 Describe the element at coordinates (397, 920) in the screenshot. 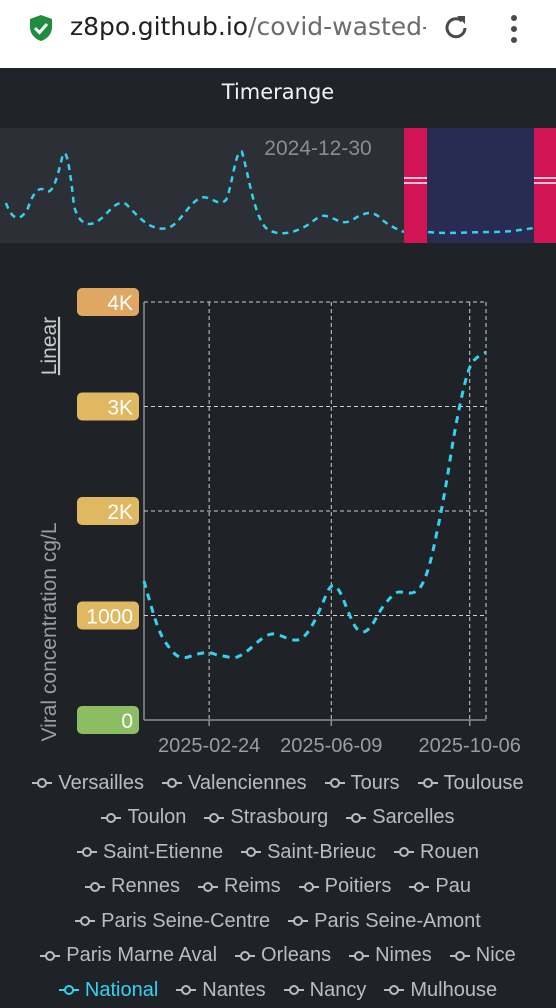

I see `legend-item-label: Paris Seine-Amont` at that location.